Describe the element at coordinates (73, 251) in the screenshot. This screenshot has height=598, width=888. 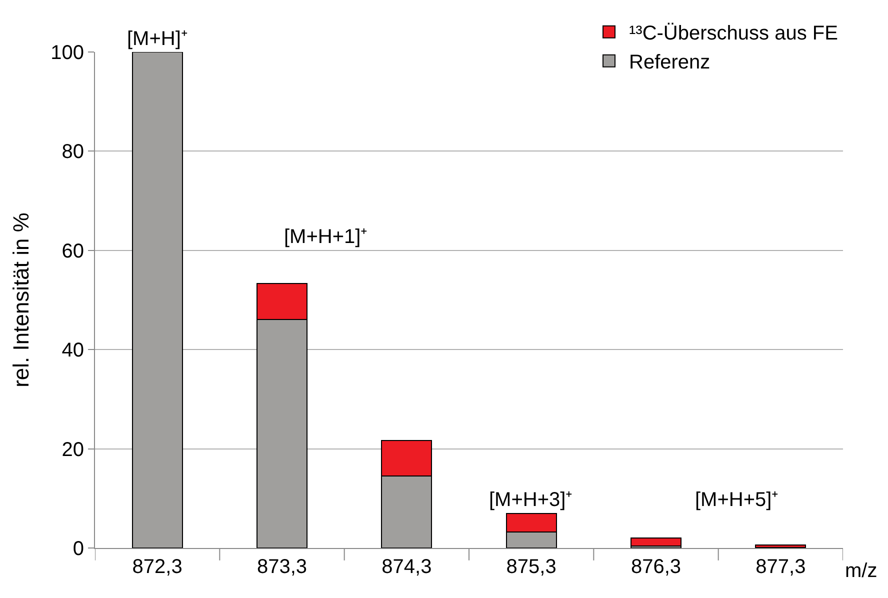
I see `y-tick-label: 60` at that location.